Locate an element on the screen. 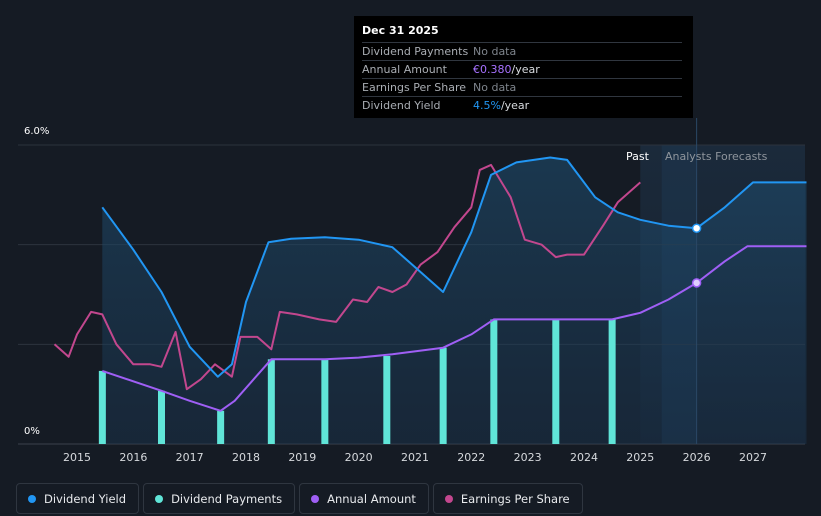 The height and width of the screenshot is (516, 821). tooltip-label: Dividend Yield is located at coordinates (401, 105).